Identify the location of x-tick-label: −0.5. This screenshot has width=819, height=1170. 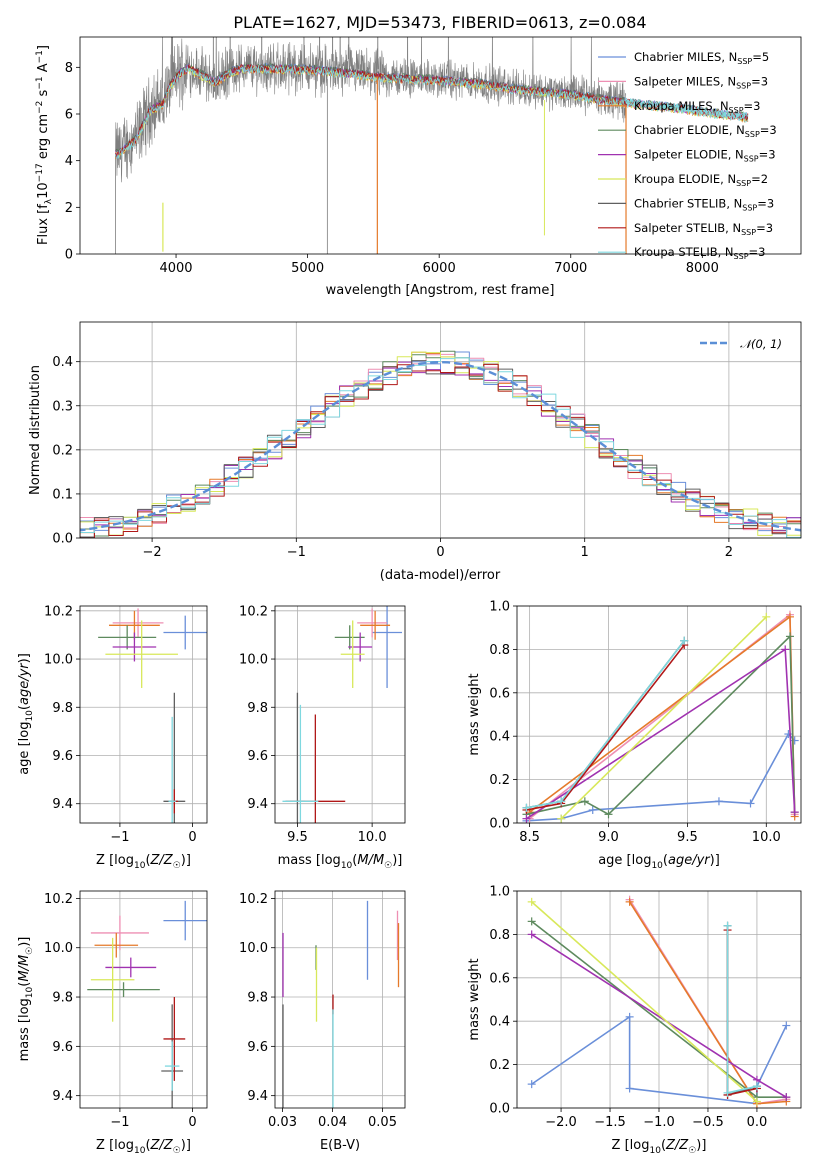
(708, 1122).